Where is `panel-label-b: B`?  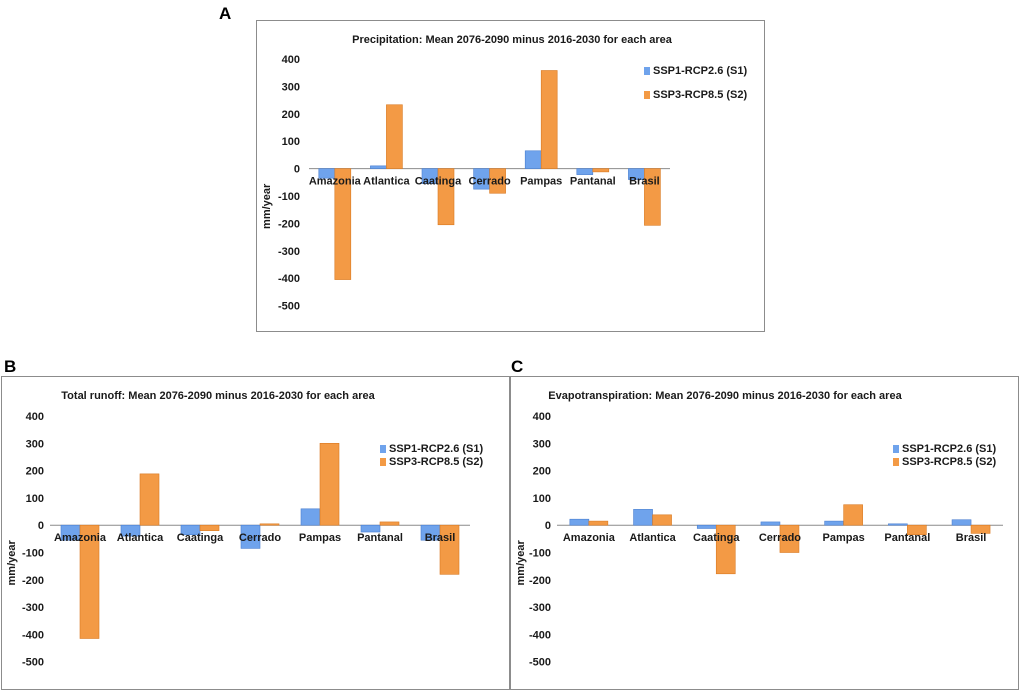 panel-label-b: B is located at coordinates (10, 366).